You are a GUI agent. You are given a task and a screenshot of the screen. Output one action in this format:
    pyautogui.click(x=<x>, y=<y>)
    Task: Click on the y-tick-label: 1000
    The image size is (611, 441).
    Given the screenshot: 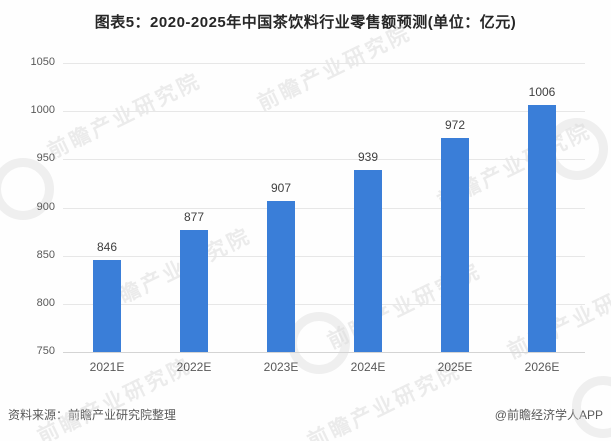 What is the action you would take?
    pyautogui.click(x=42, y=110)
    